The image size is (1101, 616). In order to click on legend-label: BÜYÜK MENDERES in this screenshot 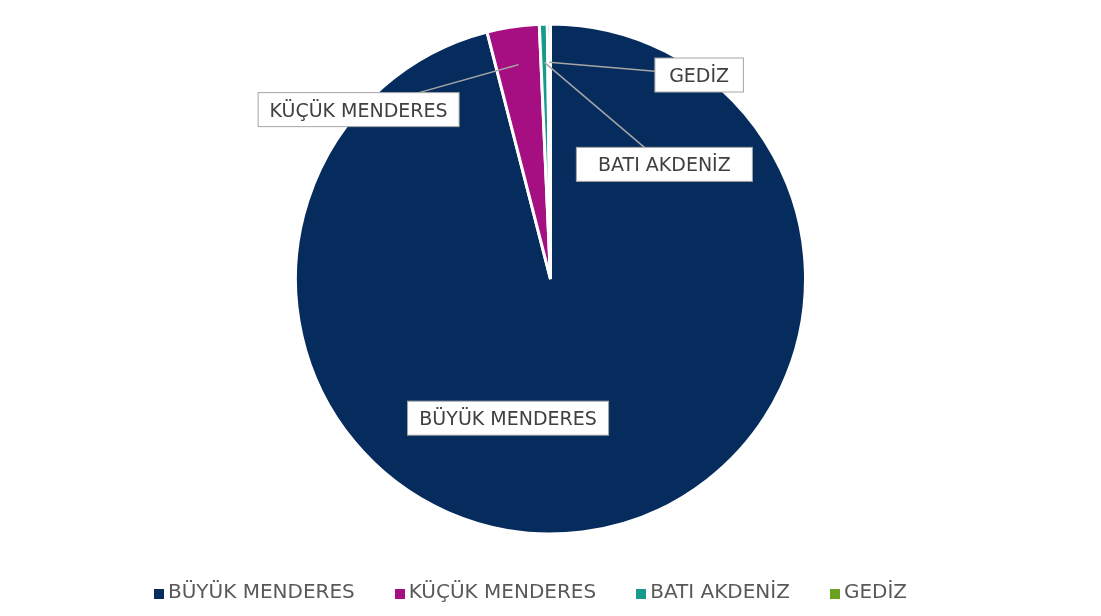, I will do `click(261, 591)`.